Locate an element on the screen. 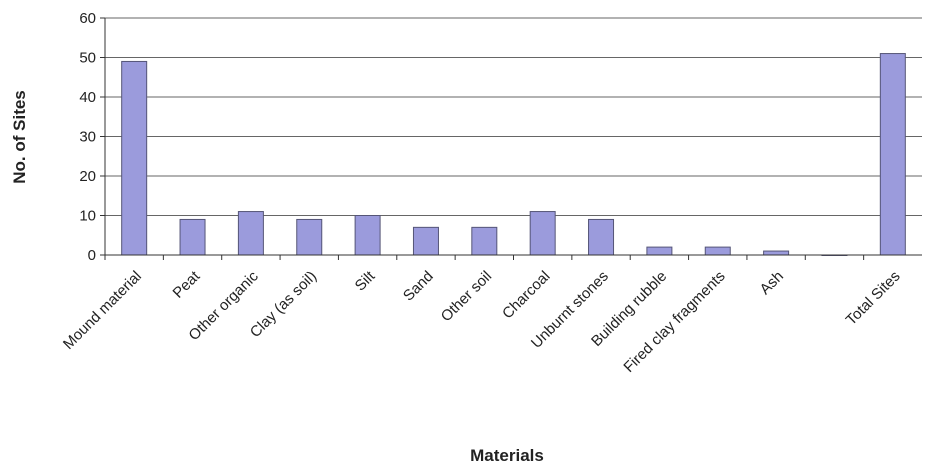  y-tick-label: 10 is located at coordinates (87, 216).